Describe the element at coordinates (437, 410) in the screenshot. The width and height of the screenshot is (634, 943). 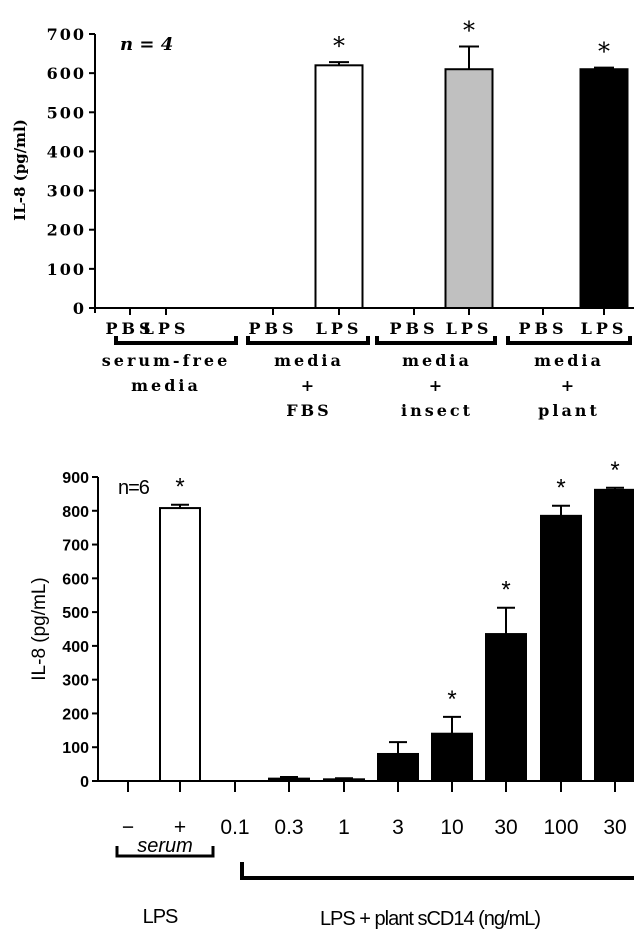
I see `chart-top-group-label: insect` at that location.